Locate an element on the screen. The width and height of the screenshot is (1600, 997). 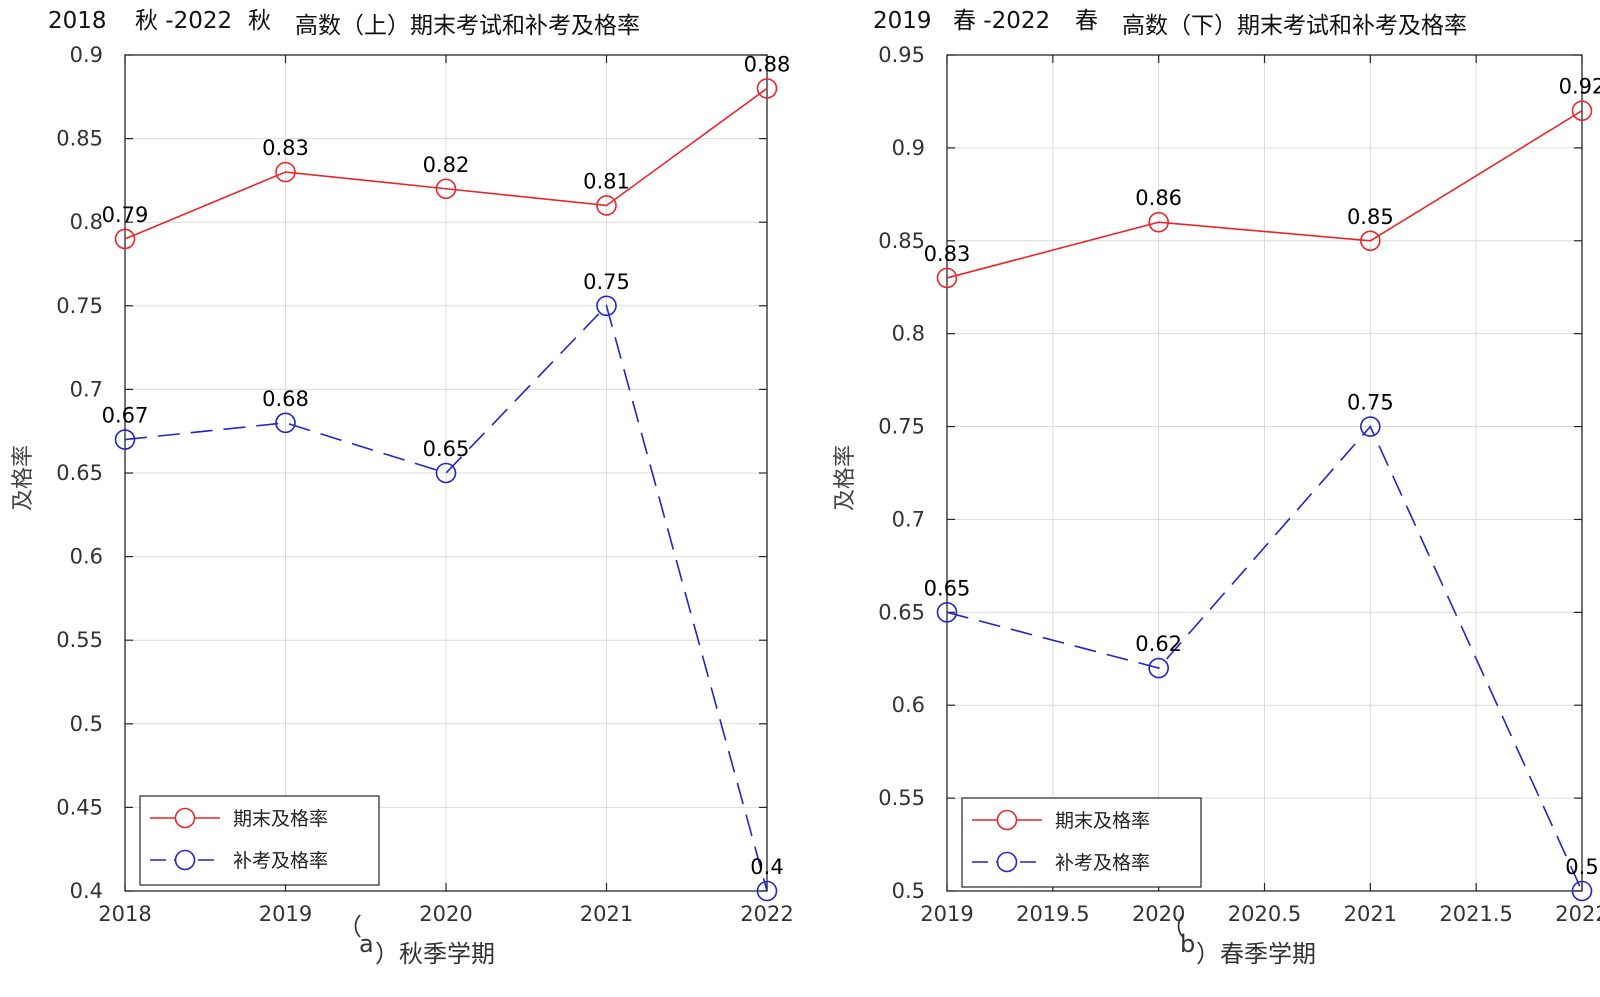
y-tick-label: 0.95 is located at coordinates (901, 55).